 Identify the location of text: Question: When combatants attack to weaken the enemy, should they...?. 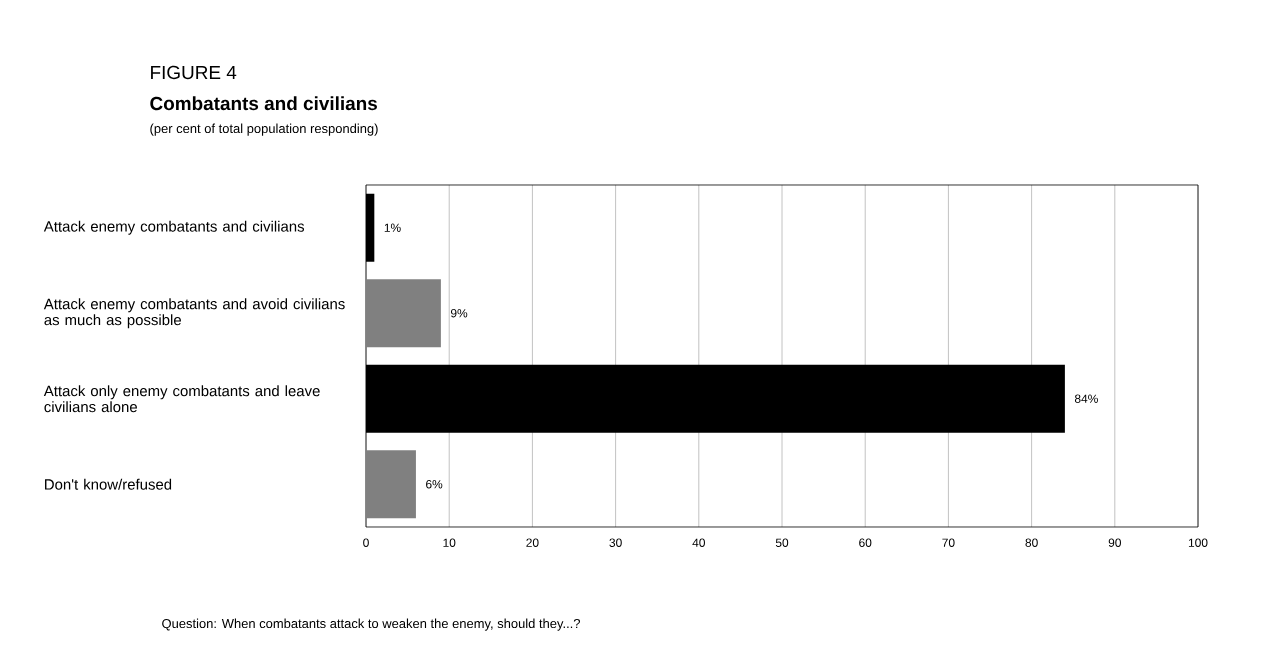
(371, 624).